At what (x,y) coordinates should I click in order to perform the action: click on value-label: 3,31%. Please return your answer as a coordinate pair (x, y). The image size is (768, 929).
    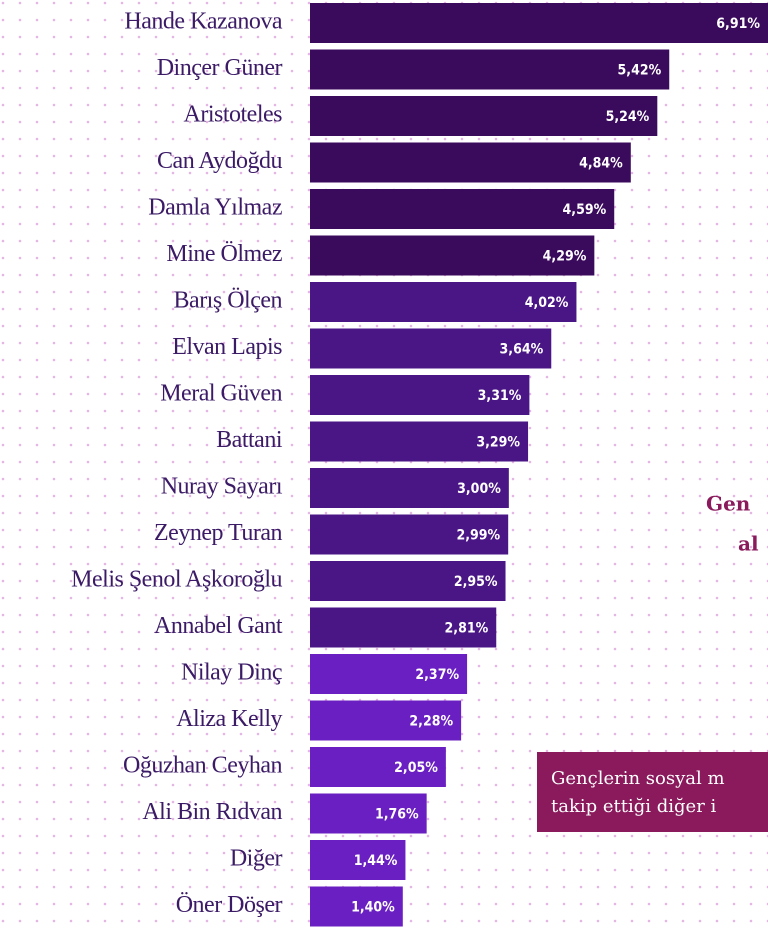
    Looking at the image, I should click on (500, 396).